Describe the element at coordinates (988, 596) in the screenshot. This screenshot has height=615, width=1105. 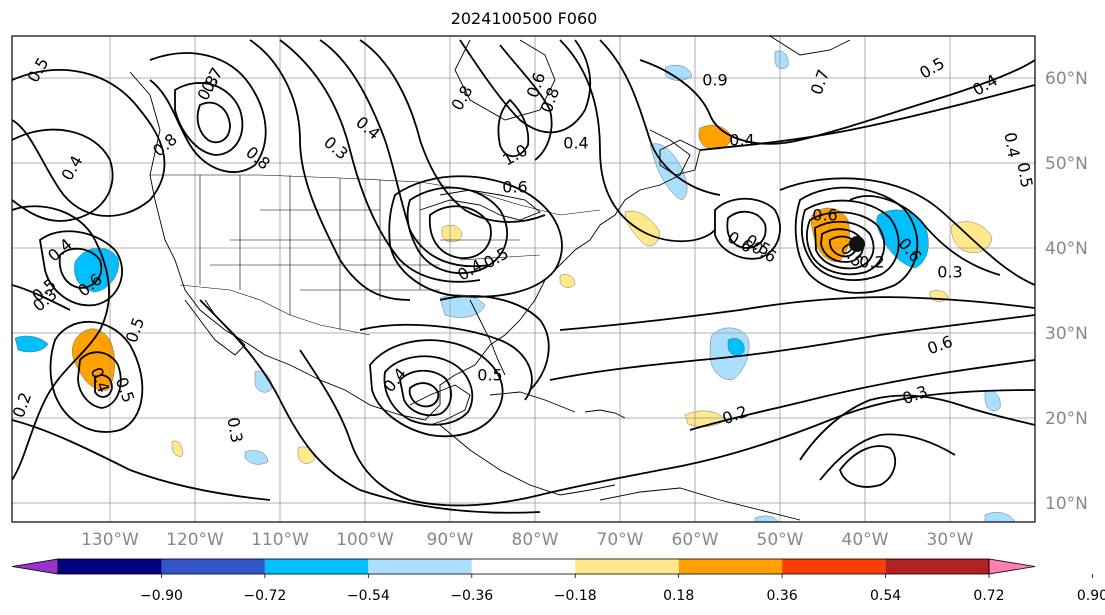
I see `colorbar-tick-label: 0.72` at that location.